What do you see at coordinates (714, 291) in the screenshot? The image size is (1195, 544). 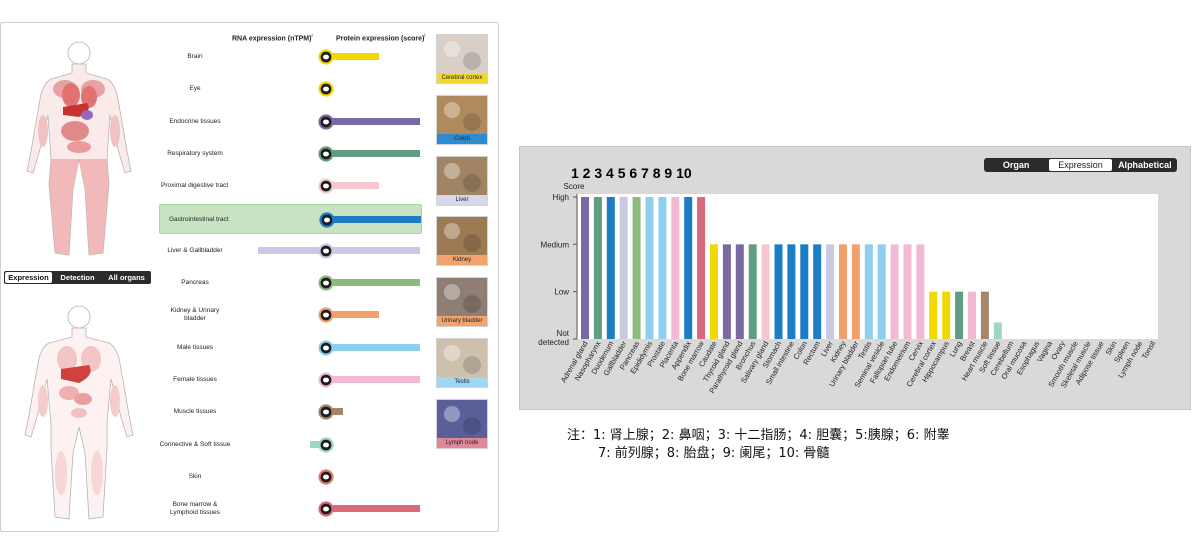 I see `bar-caudate` at bounding box center [714, 291].